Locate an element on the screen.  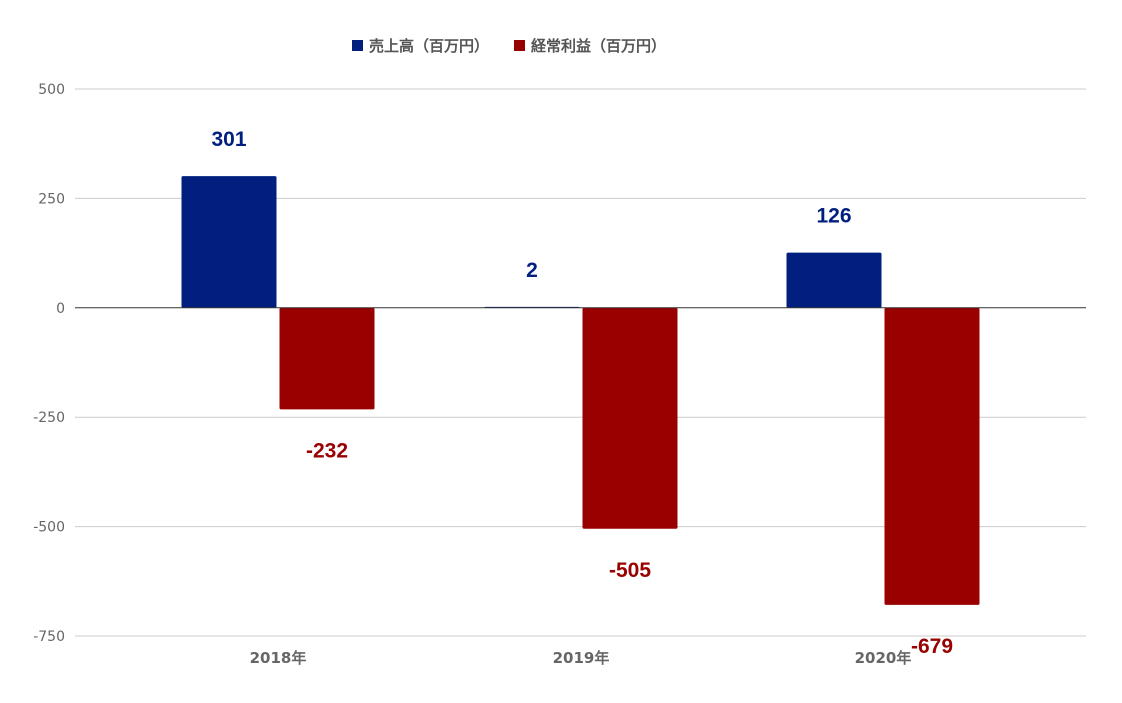
data-label: -232 is located at coordinates (327, 450).